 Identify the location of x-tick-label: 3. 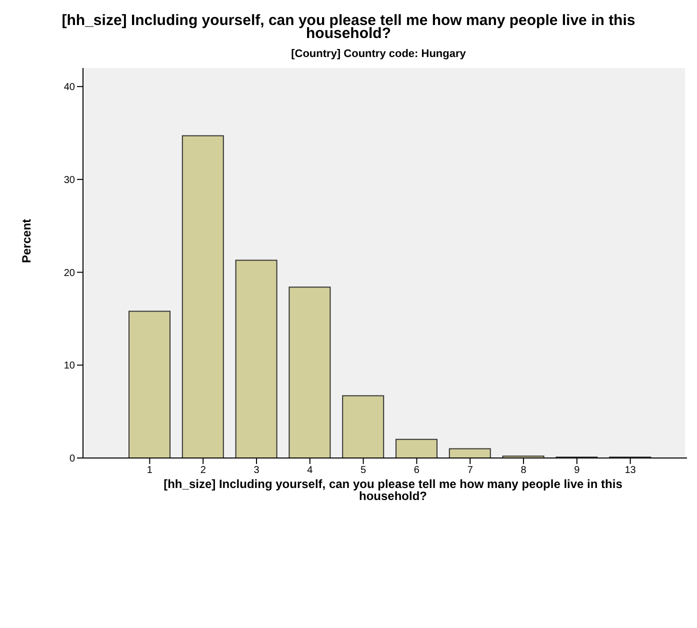
(257, 470).